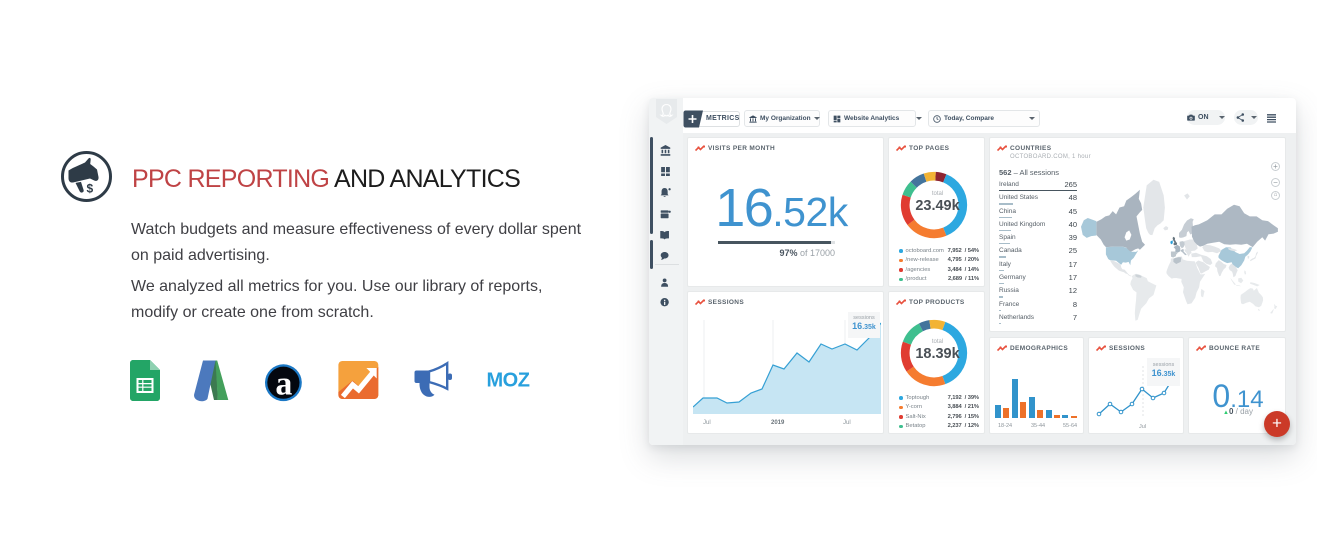 The height and width of the screenshot is (551, 1317). What do you see at coordinates (508, 381) in the screenshot?
I see `svg-text: MOZ` at bounding box center [508, 381].